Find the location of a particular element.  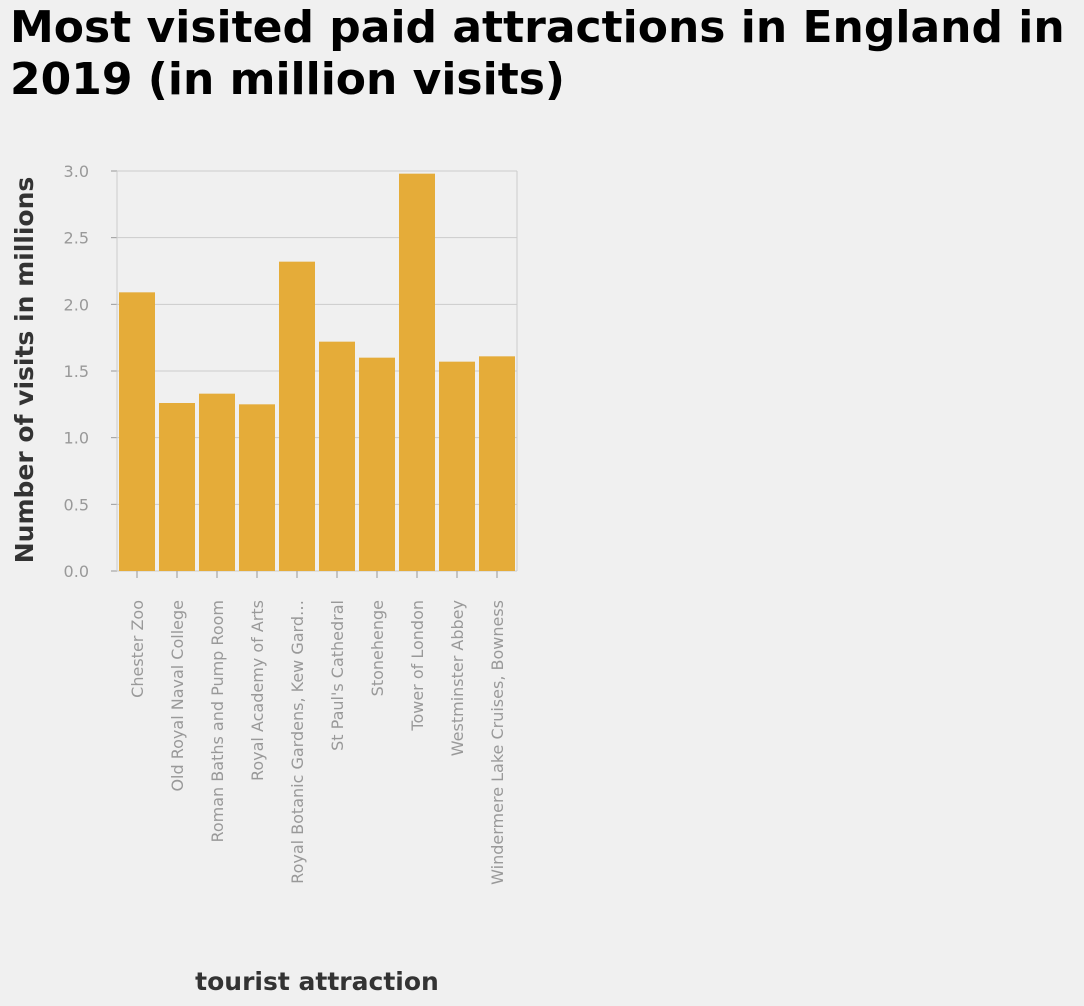

x-tick-label: Roman Baths and Pump Room is located at coordinates (217, 721).